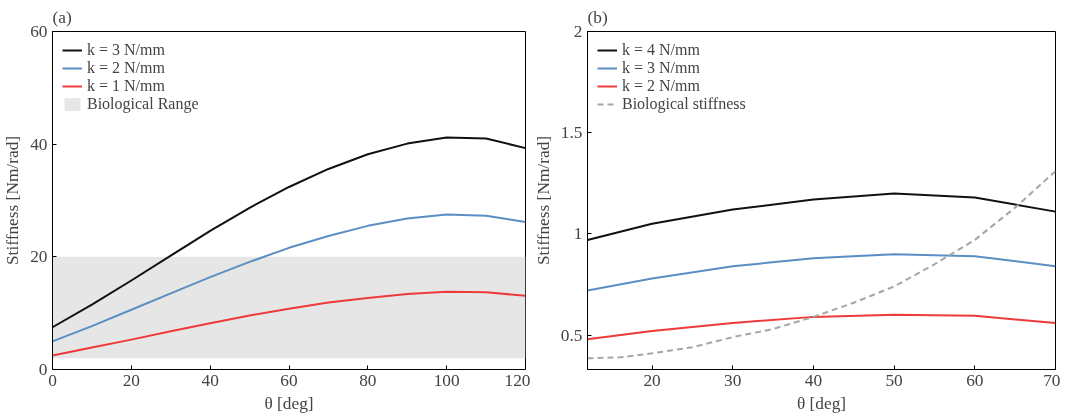  What do you see at coordinates (368, 380) in the screenshot?
I see `x-tick-label: 80` at bounding box center [368, 380].